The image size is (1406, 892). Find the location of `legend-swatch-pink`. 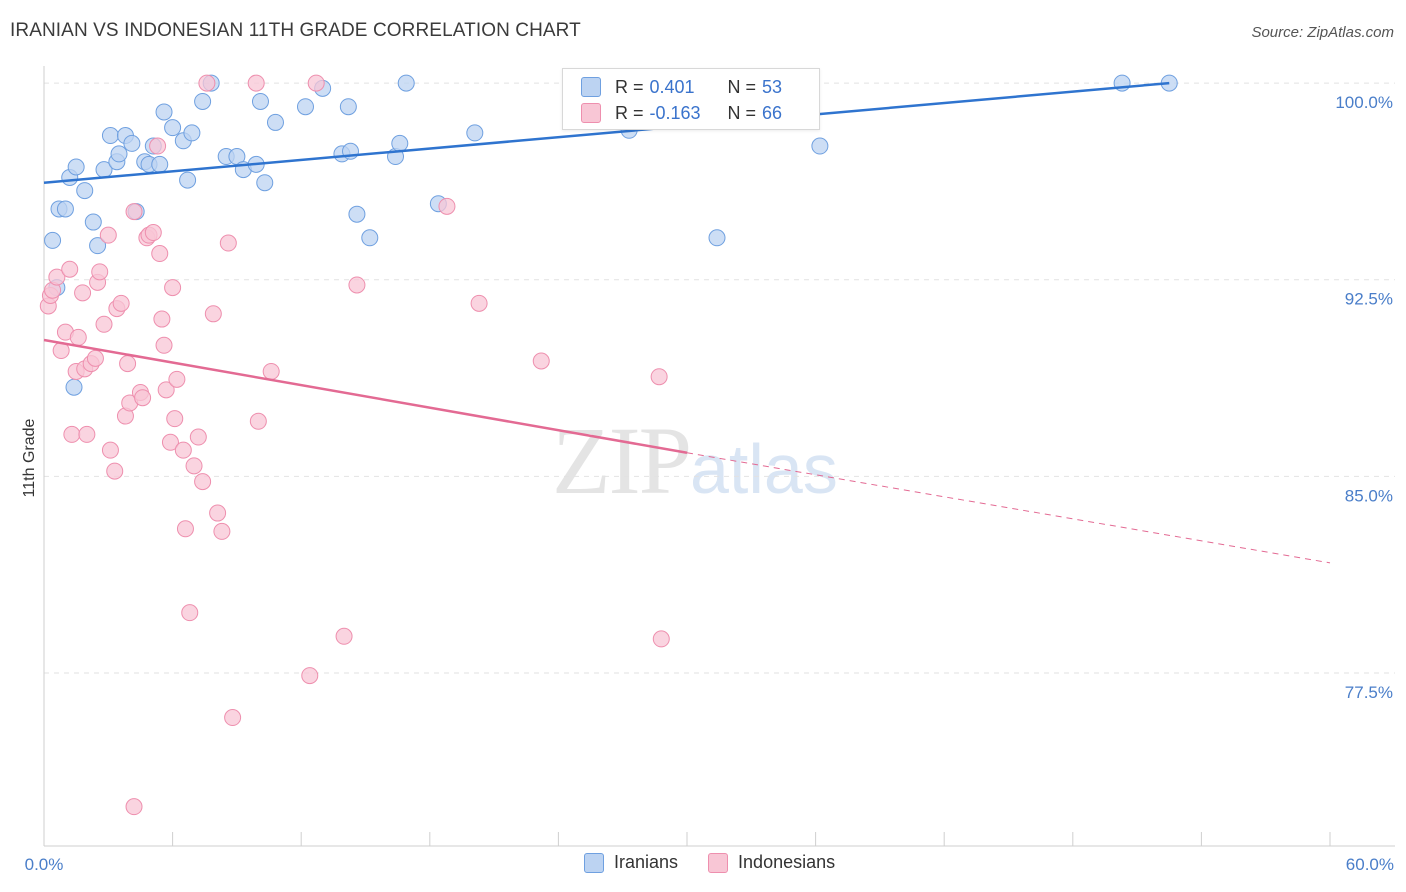

legend-swatch-pink is located at coordinates (591, 113).